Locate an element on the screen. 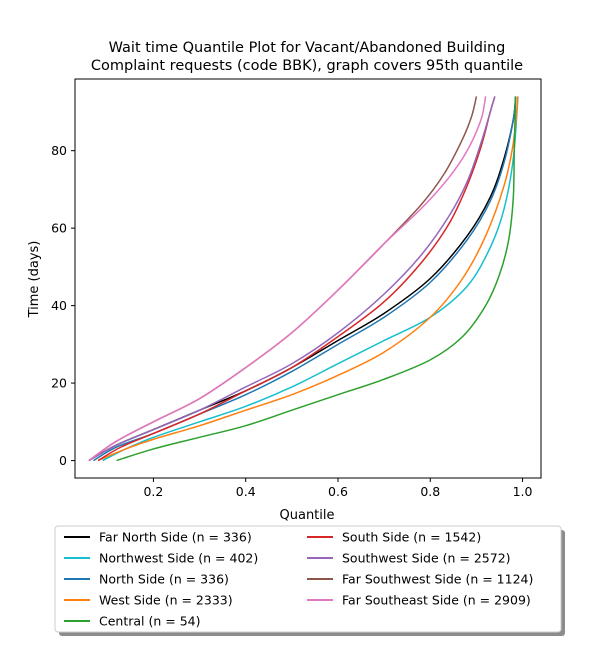  x-tick-label: 0.2 is located at coordinates (153, 491).